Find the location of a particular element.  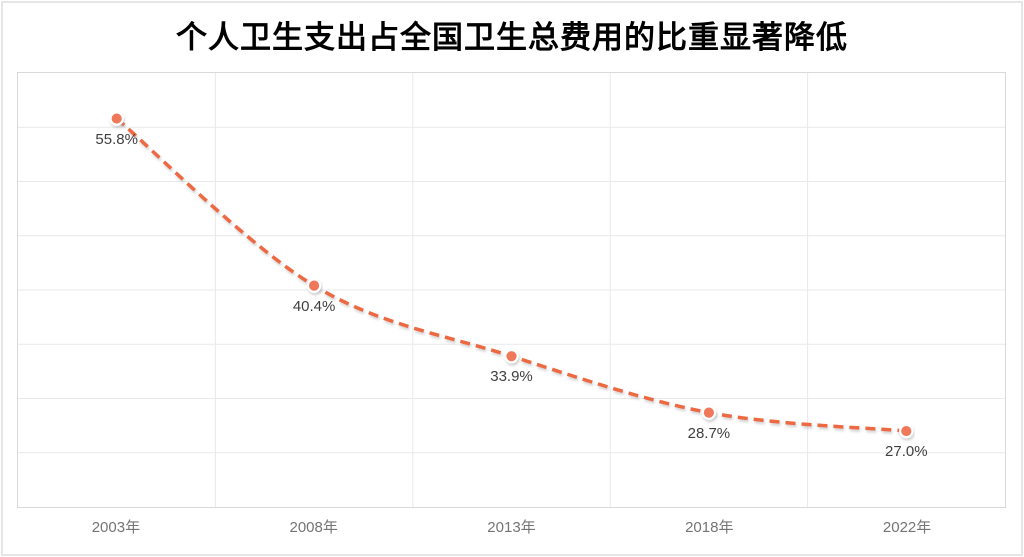

x-axis: 2003年 2008年 2013年 2018年 2022年 is located at coordinates (511, 528).